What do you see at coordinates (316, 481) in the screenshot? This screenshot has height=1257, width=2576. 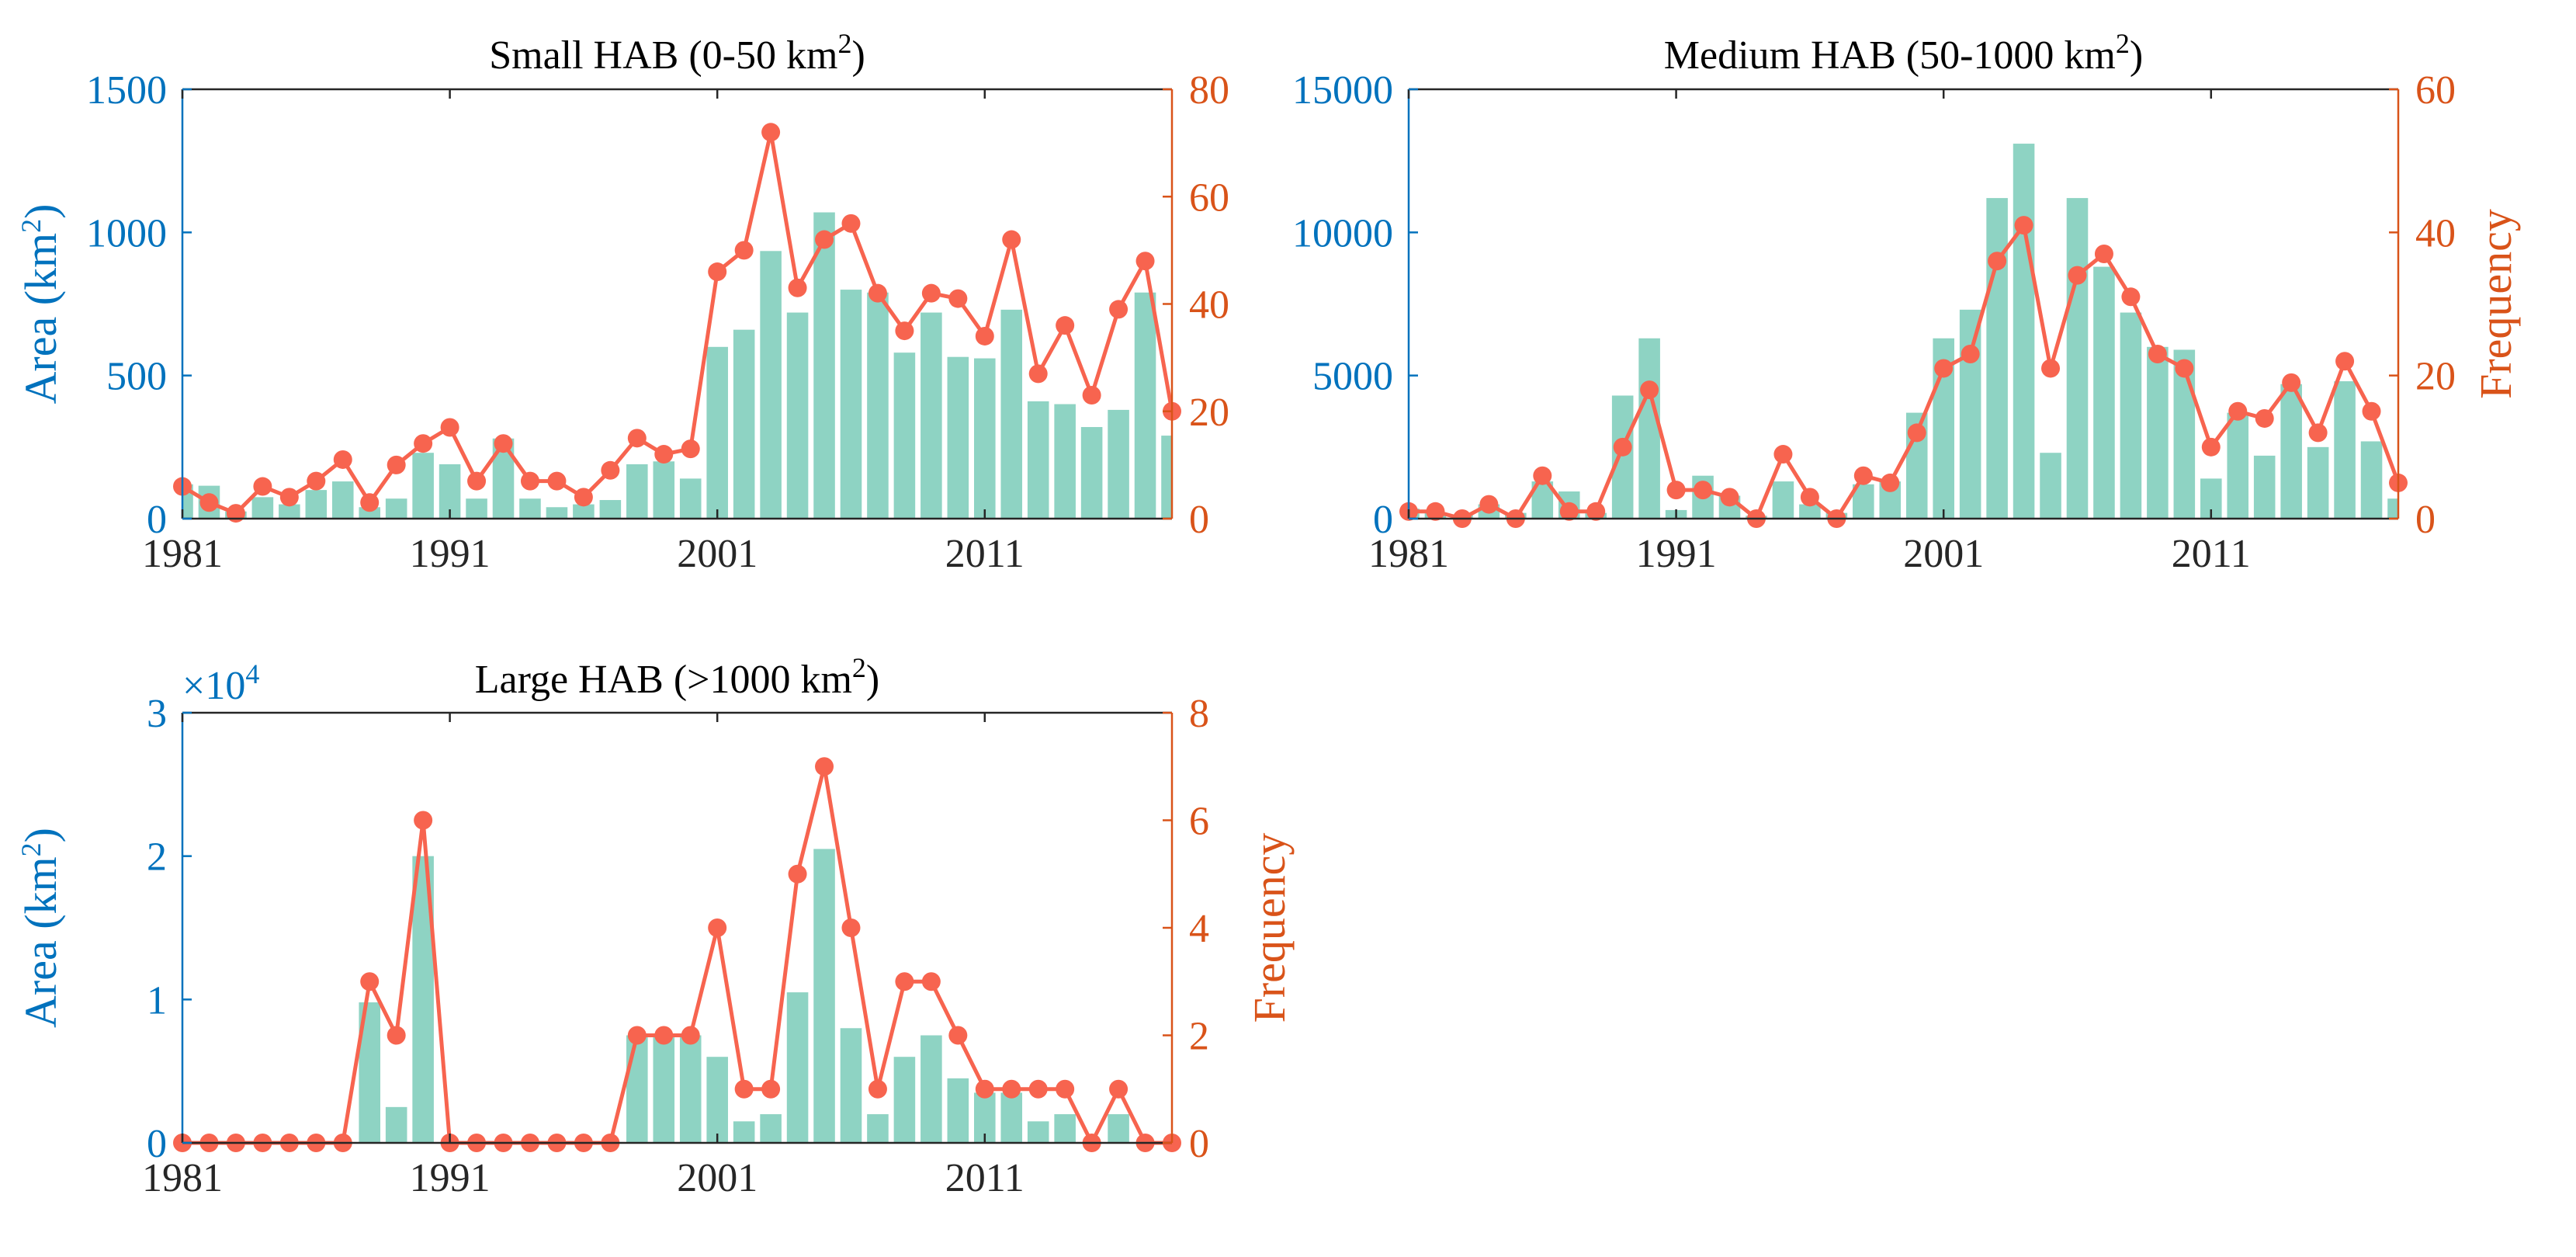 I see `frequency-point-1986` at bounding box center [316, 481].